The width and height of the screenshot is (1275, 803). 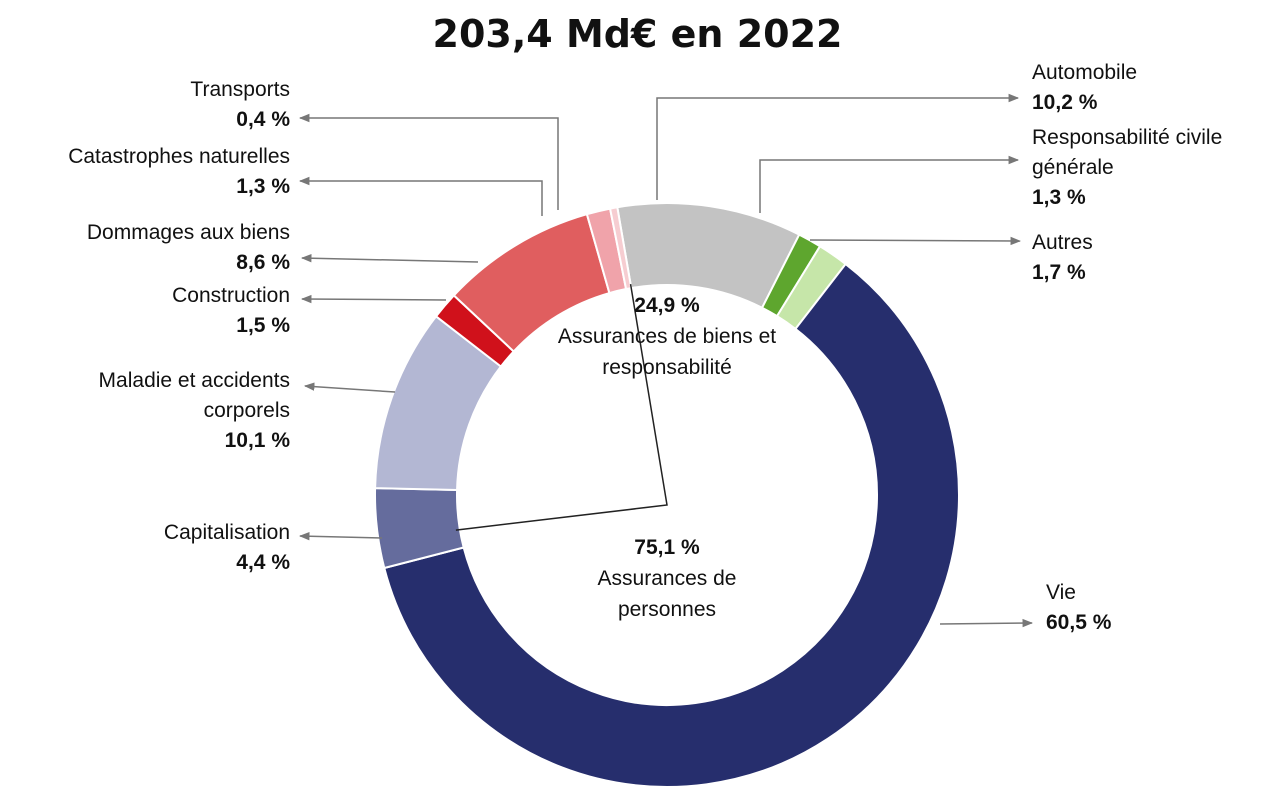 What do you see at coordinates (257, 440) in the screenshot?
I see `label-value: 10,1 %` at bounding box center [257, 440].